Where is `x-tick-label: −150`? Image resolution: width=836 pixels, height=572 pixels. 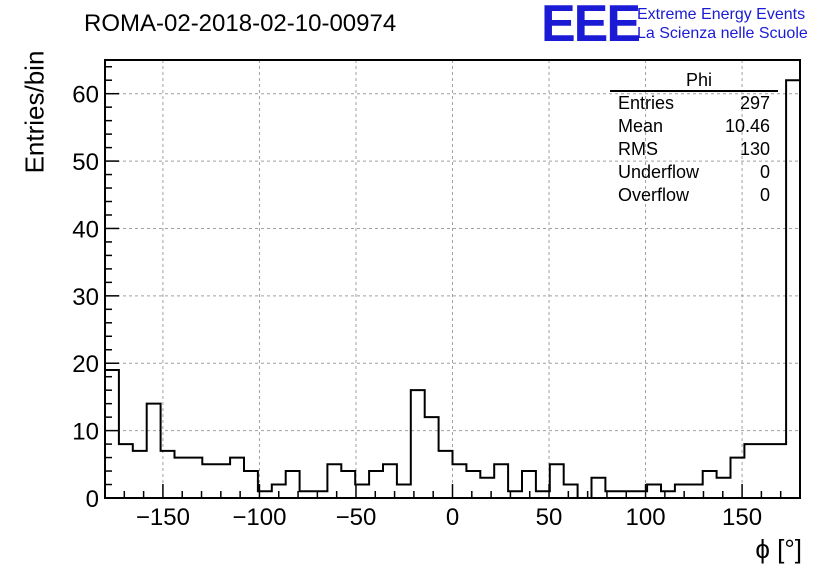 x-tick-label: −150 is located at coordinates (163, 517).